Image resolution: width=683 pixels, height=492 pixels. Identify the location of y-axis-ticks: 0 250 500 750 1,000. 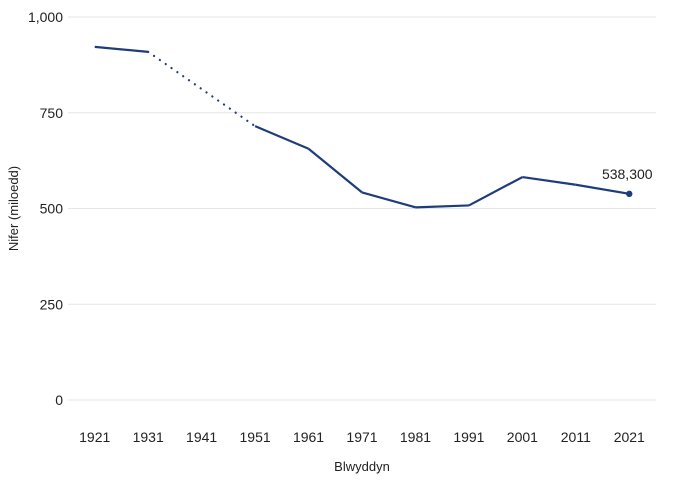
(45, 208).